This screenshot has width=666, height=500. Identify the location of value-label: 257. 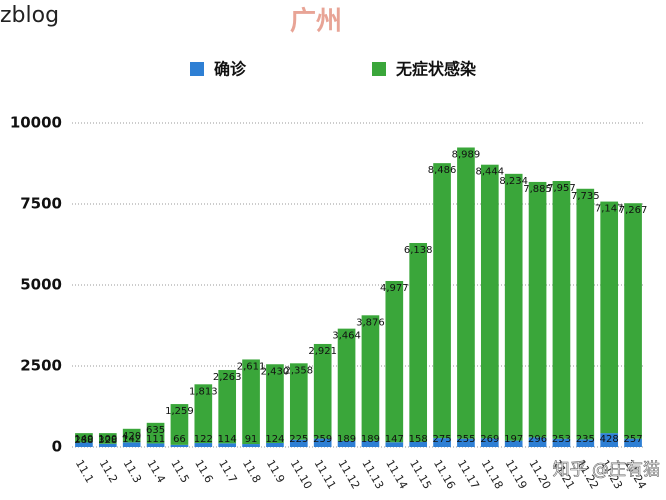
(633, 439).